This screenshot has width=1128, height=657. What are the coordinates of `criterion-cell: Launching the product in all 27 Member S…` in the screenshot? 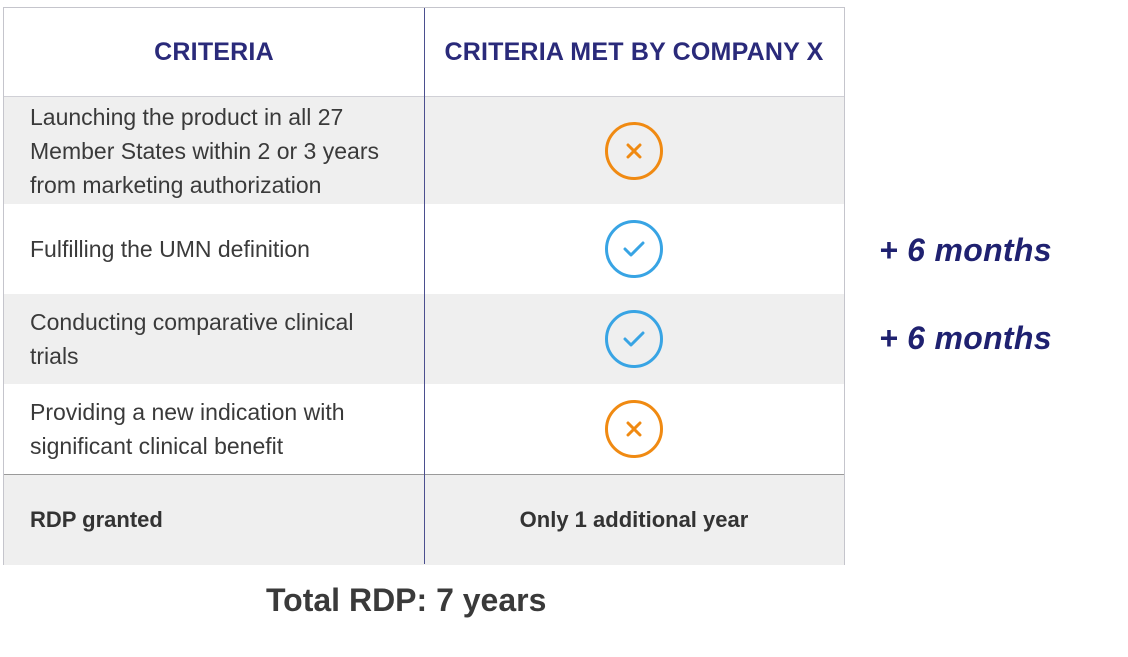 It's located at (214, 150).